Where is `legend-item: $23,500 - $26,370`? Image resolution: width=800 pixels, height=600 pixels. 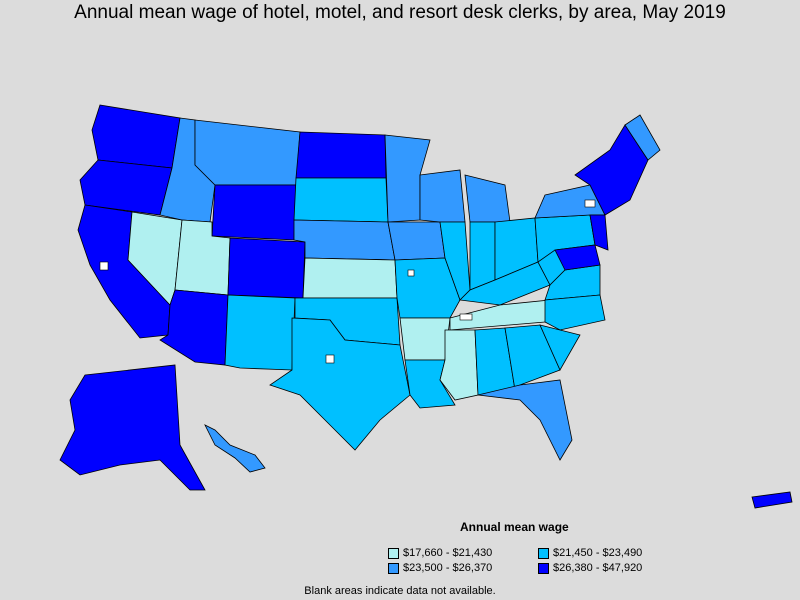 legend-item: $23,500 - $26,370 is located at coordinates (463, 568).